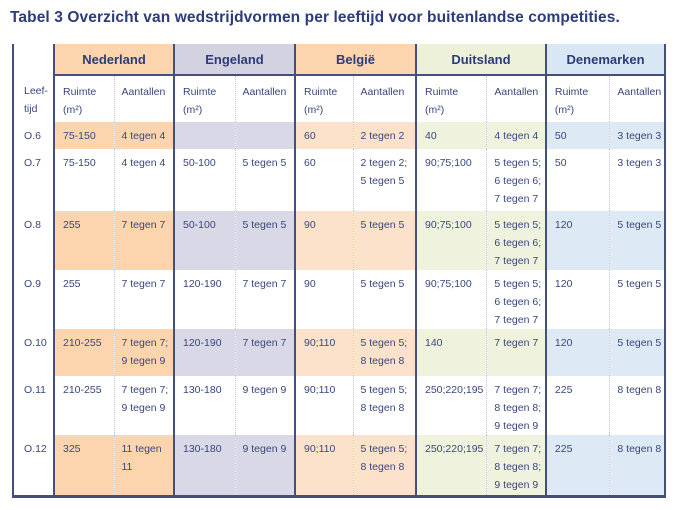 The width and height of the screenshot is (676, 510). Describe the element at coordinates (143, 465) in the screenshot. I see `cell-o12-nederland-aantallen: 11 tegen 11` at that location.